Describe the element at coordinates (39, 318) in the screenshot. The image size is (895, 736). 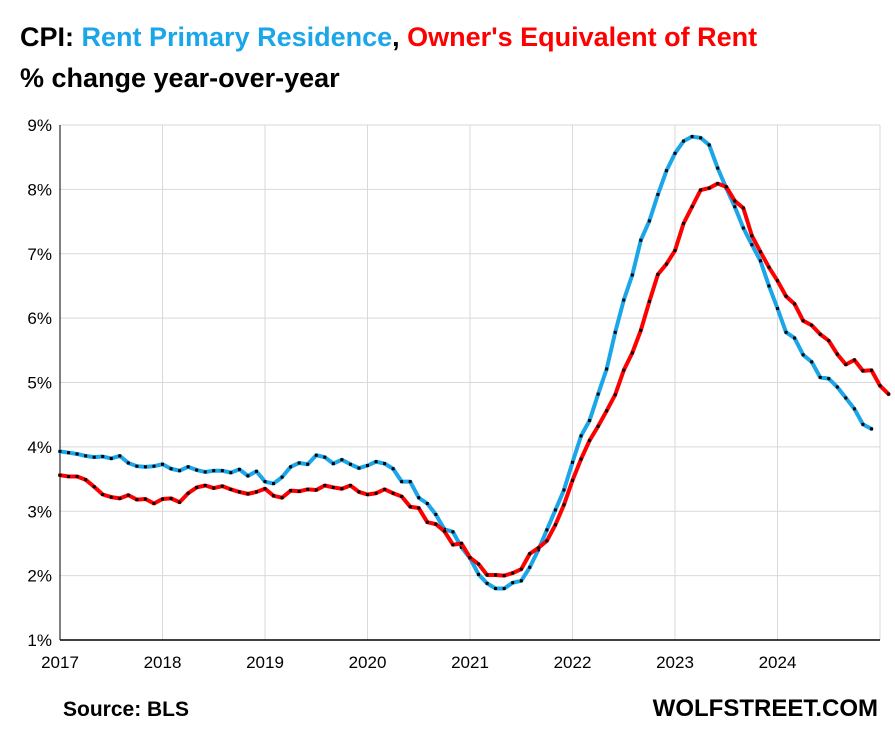
I see `y-tick-label: 6%` at that location.